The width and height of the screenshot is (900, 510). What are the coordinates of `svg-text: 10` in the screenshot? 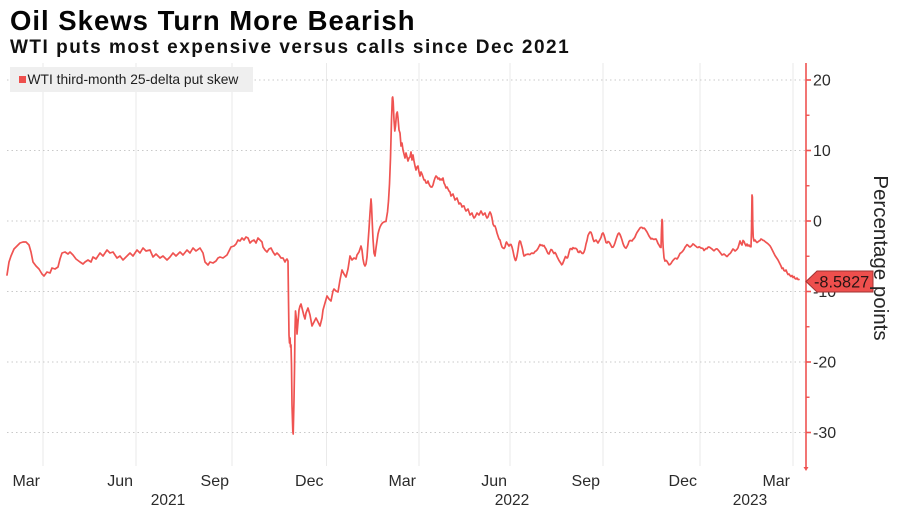 It's located at (822, 151).